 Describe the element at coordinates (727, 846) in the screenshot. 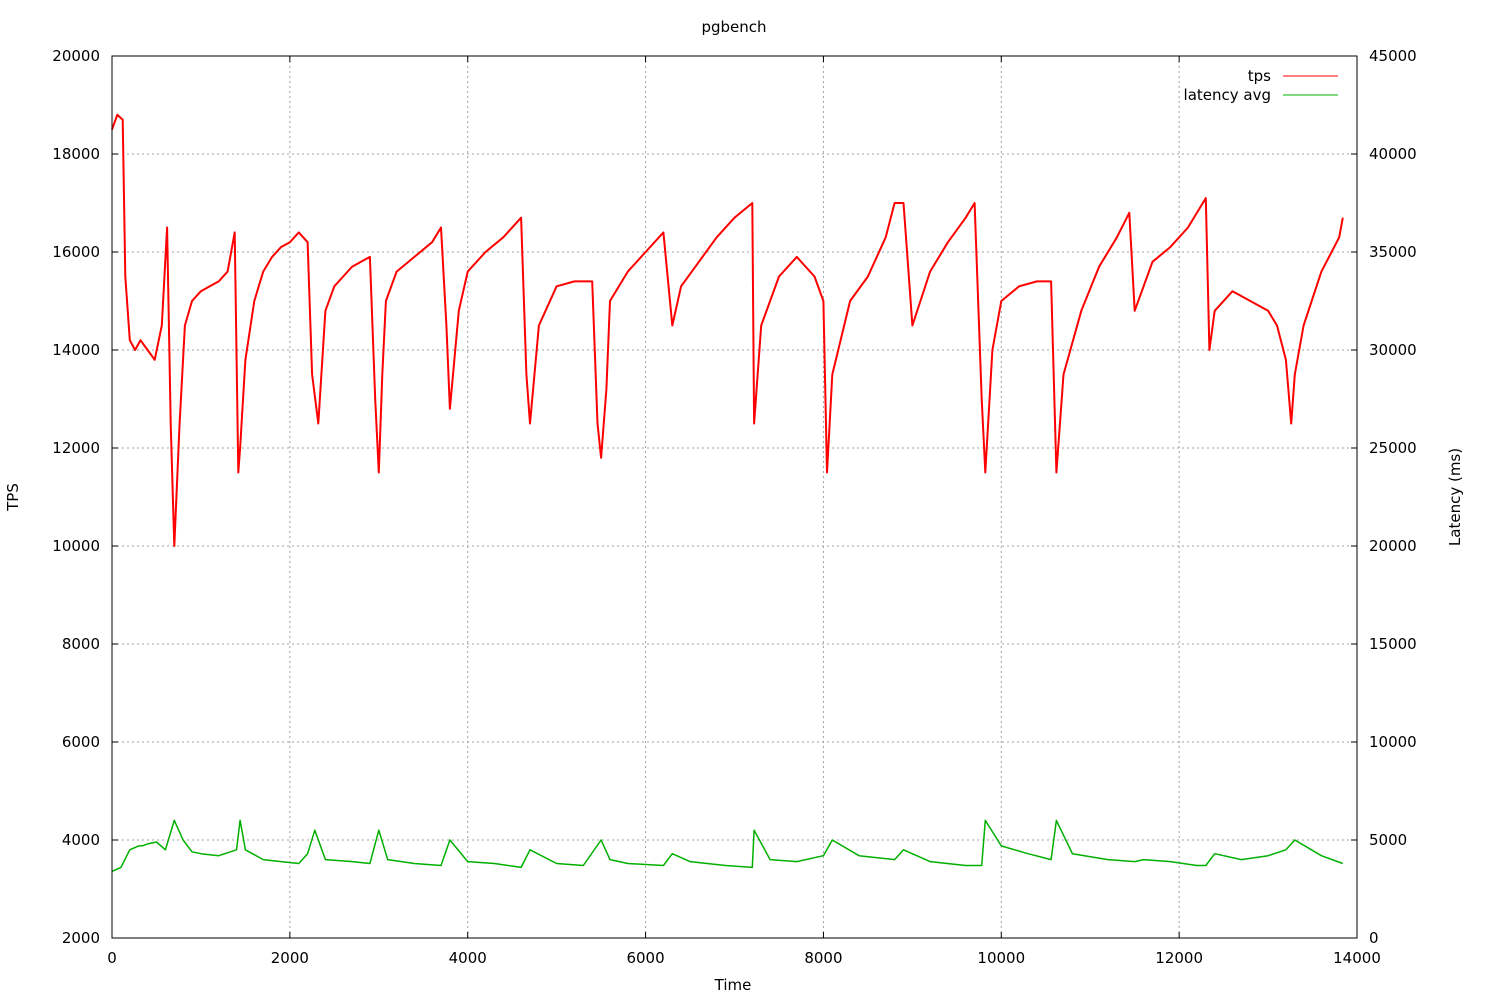

I see `series-line-latency-avg` at that location.